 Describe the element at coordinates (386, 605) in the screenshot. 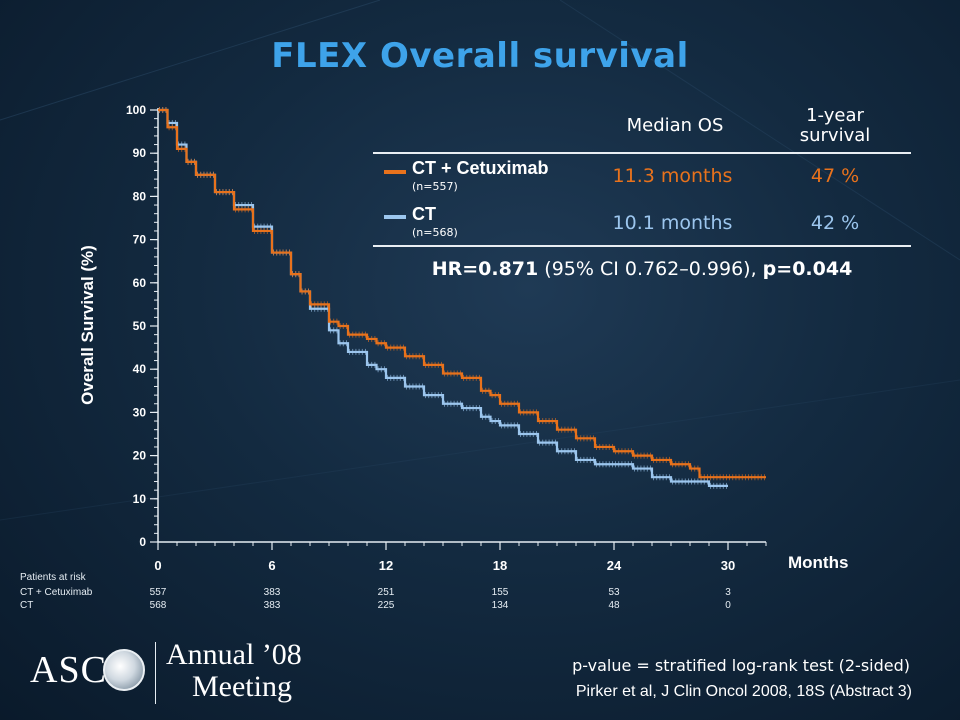

I see `risk-value-ct: 225` at that location.